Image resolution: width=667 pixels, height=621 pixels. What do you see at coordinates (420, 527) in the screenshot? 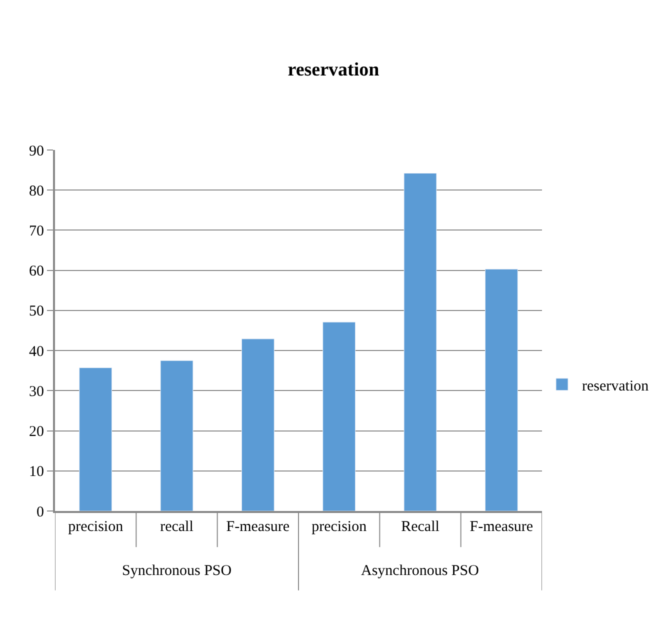
I see `x-tick-label: Recall` at bounding box center [420, 527].